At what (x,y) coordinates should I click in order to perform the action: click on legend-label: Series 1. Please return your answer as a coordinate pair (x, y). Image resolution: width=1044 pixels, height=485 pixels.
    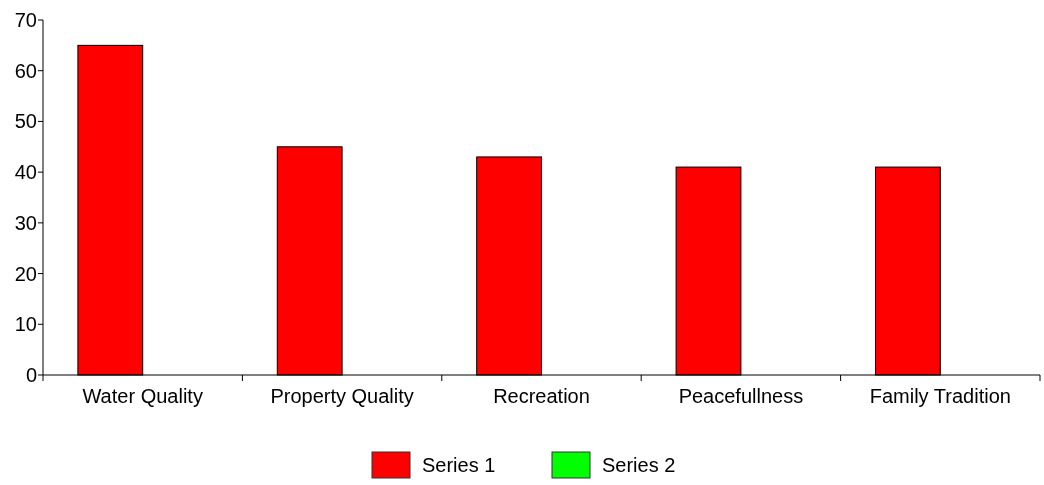
    Looking at the image, I should click on (459, 465).